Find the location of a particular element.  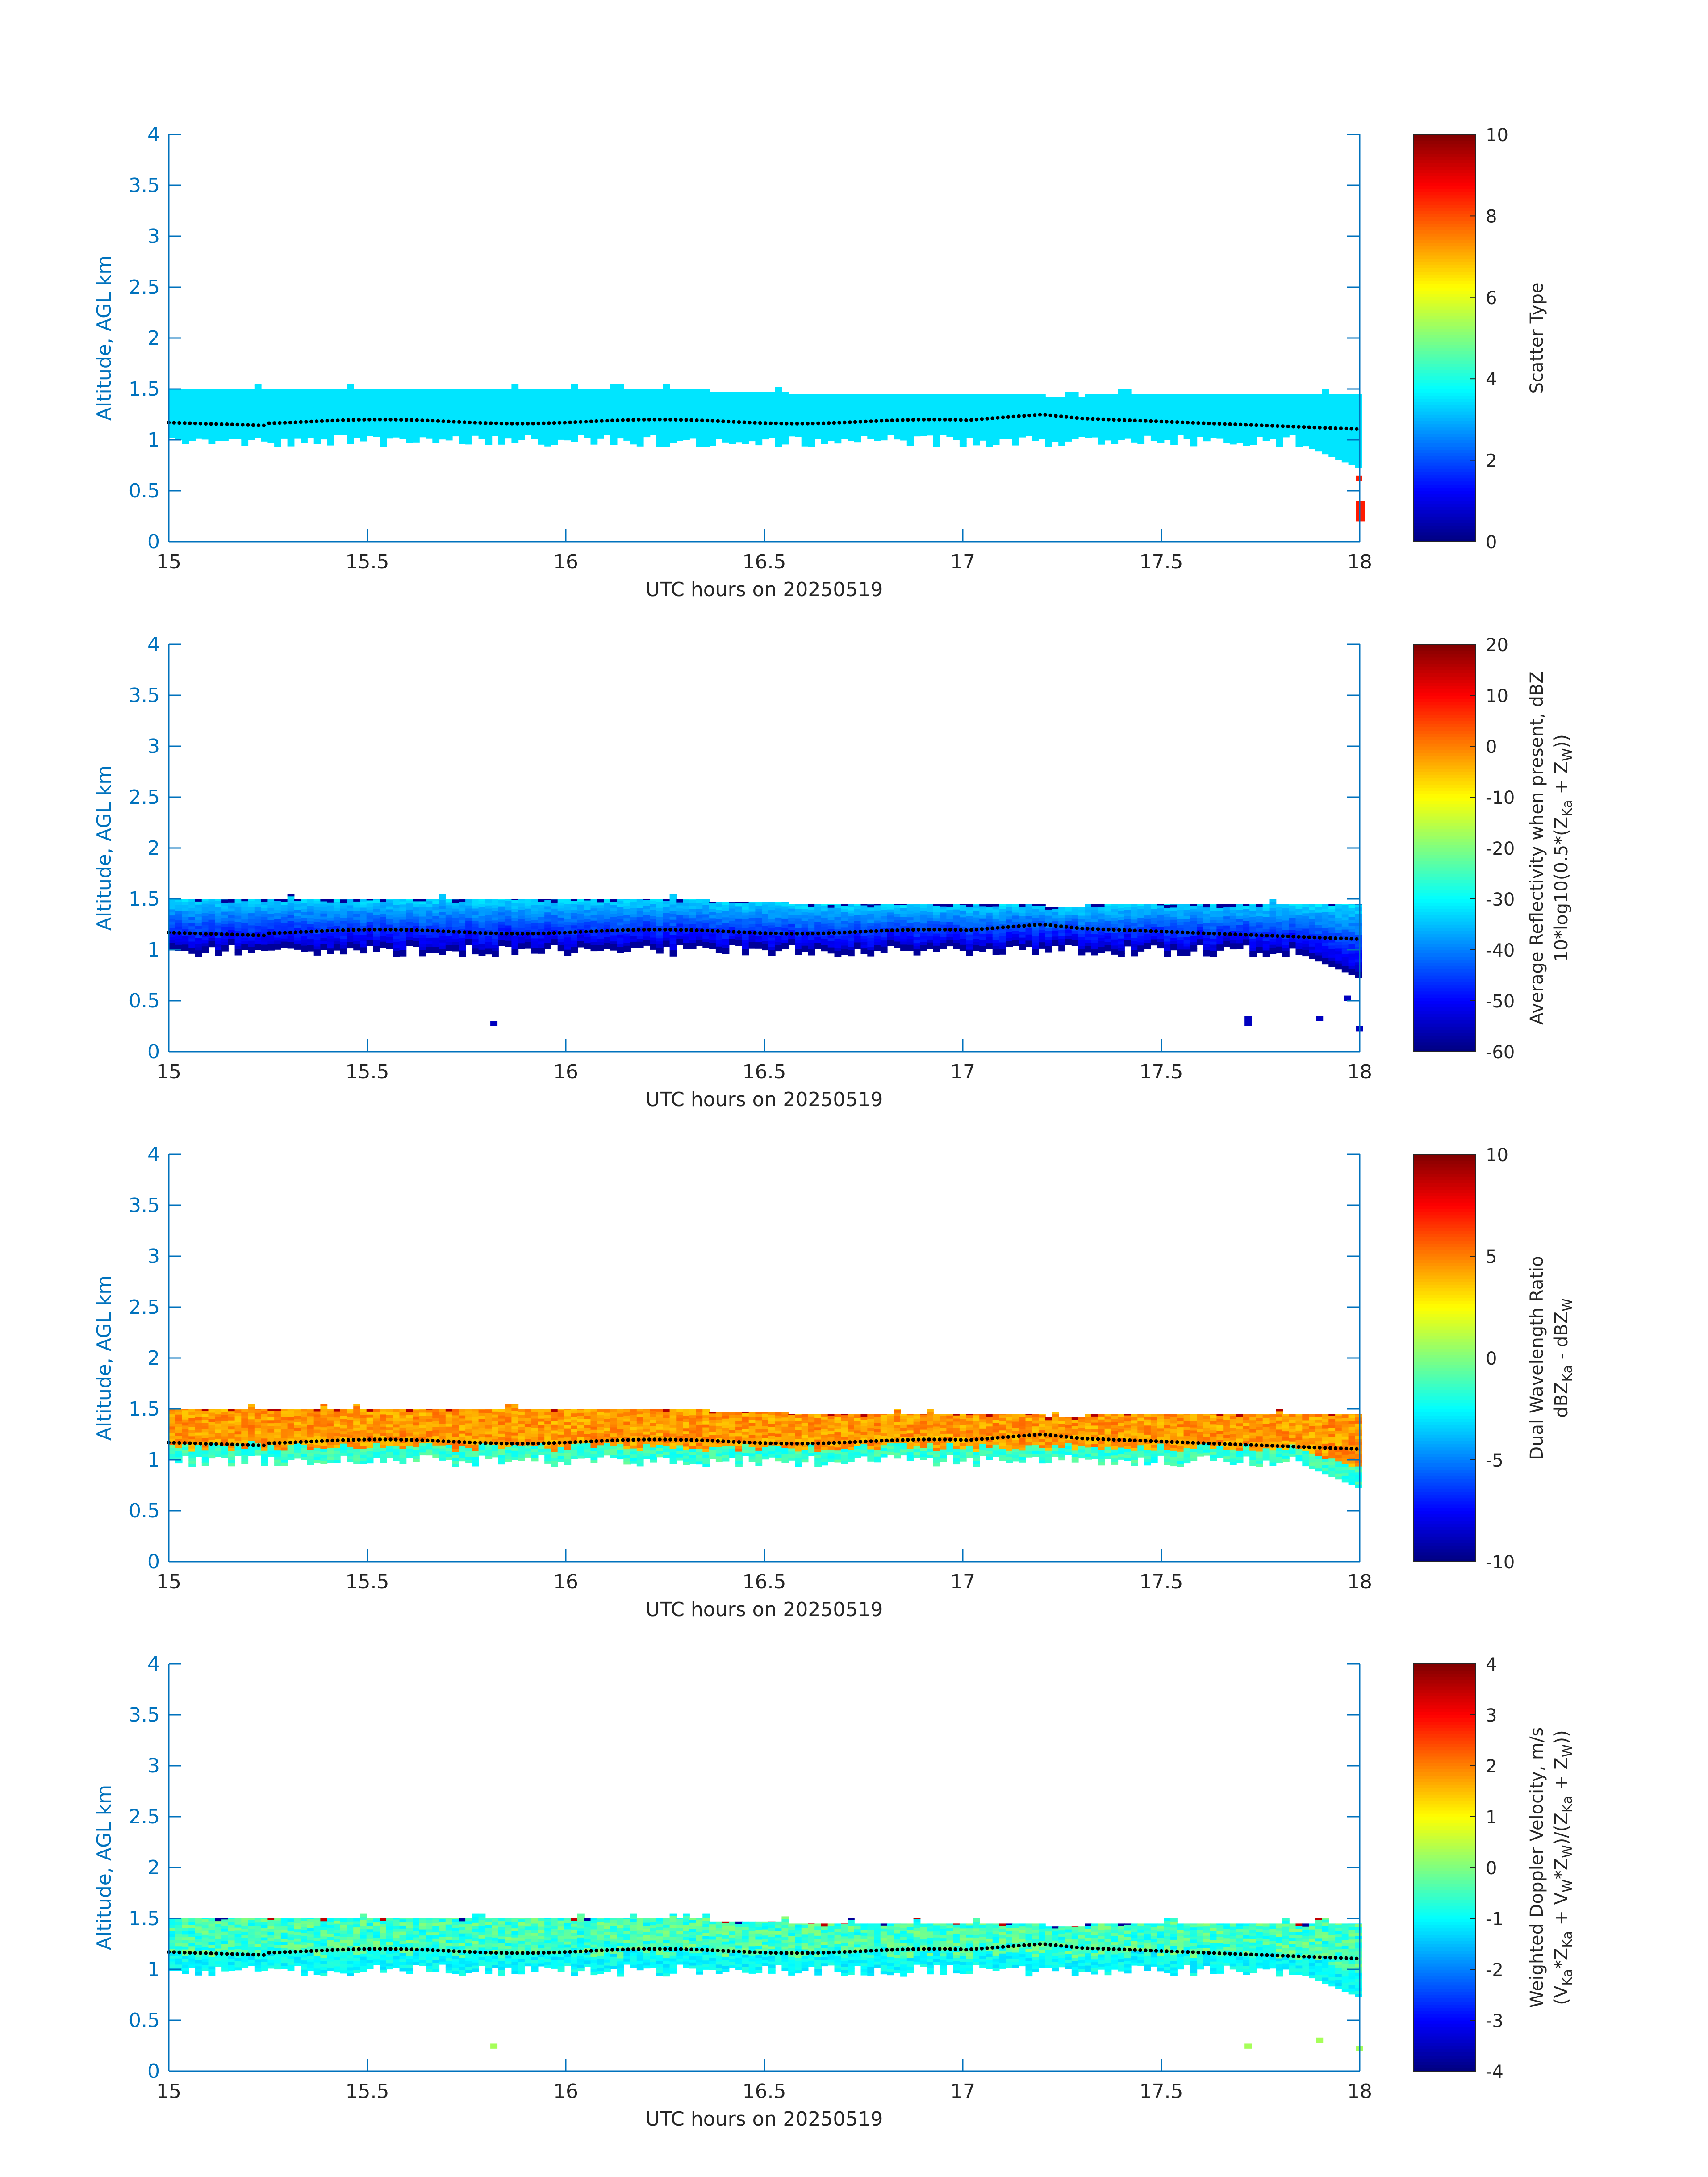

colorbar-tick-label: 2 is located at coordinates (1491, 461).